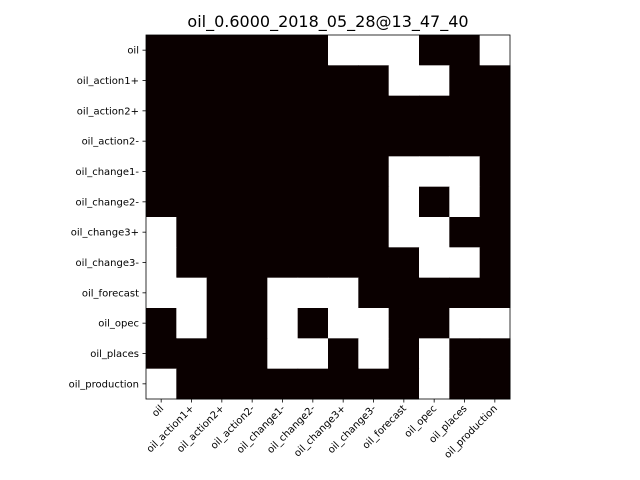  What do you see at coordinates (465, 141) in the screenshot?
I see `heatmap-cell-r3-c10` at bounding box center [465, 141].